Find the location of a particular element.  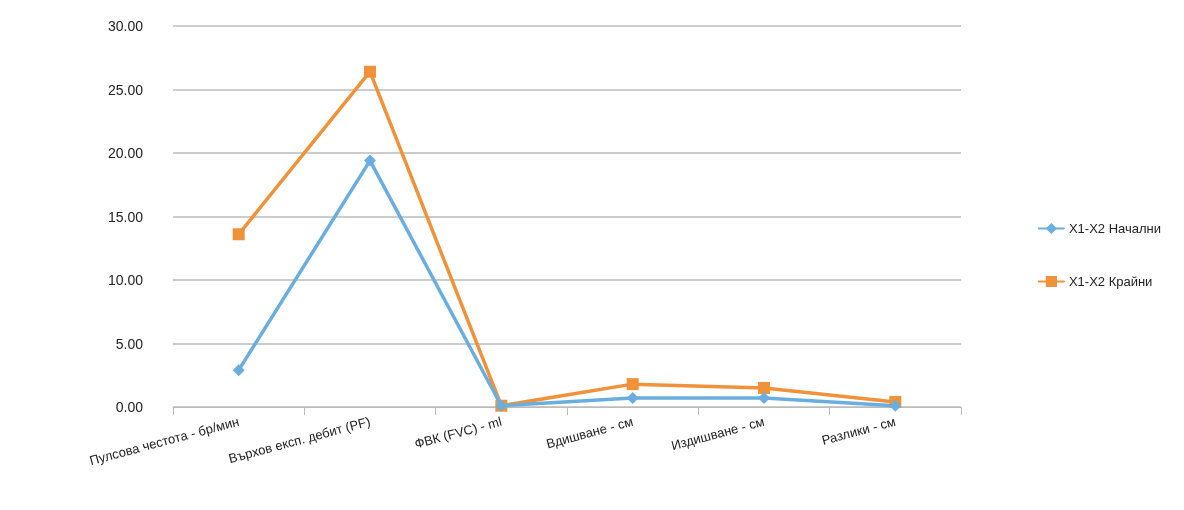

x-tick-label: Разлики - см is located at coordinates (859, 430).